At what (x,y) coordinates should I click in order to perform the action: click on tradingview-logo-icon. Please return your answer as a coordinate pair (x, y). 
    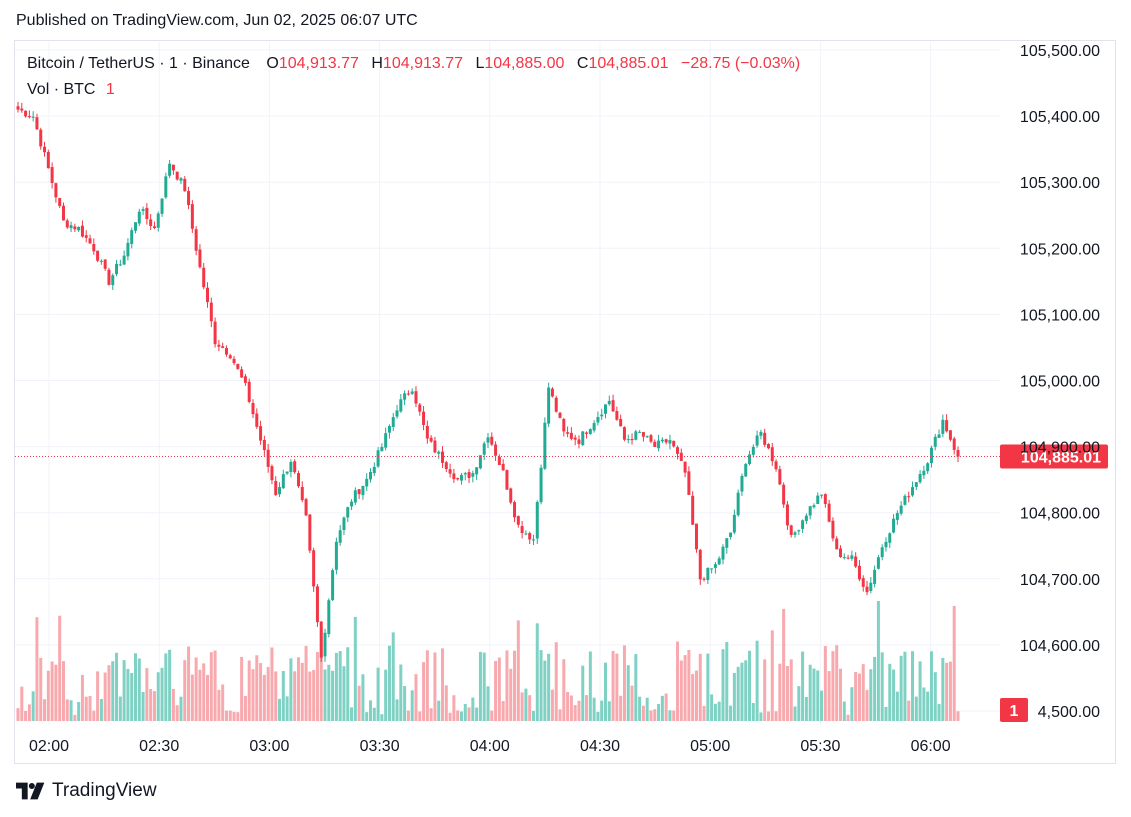
    Looking at the image, I should click on (30, 791).